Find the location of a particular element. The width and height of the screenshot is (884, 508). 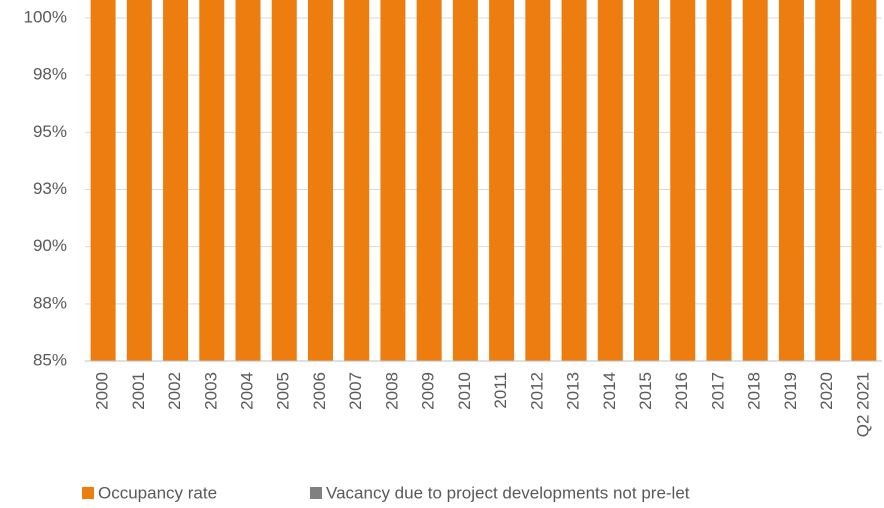

x-tick-label: 2007 is located at coordinates (355, 391).